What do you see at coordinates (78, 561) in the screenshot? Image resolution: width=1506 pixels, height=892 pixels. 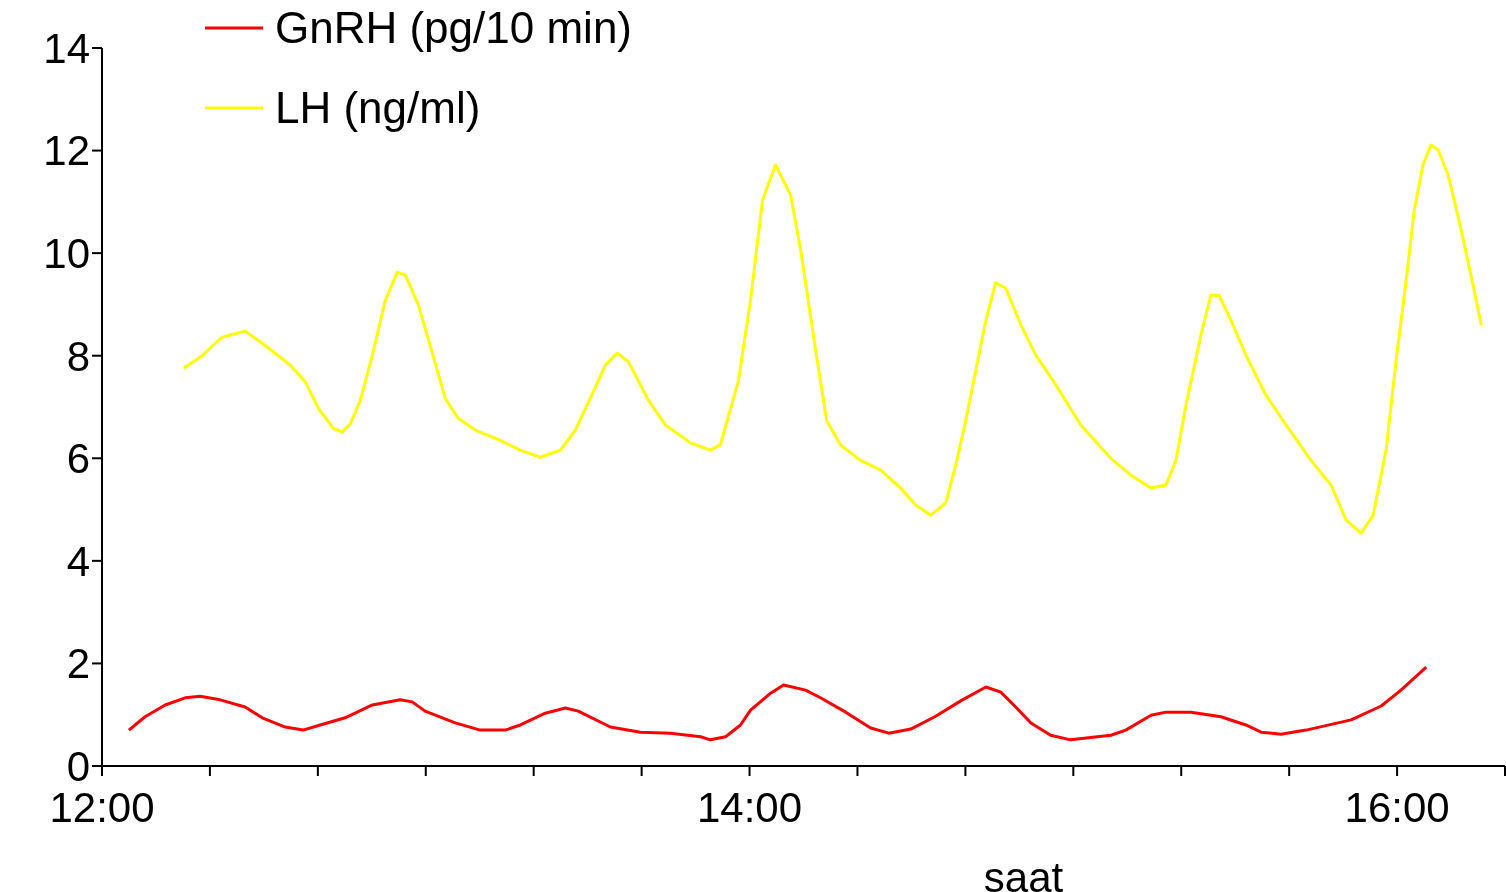 I see `y-tick-label: 4` at bounding box center [78, 561].